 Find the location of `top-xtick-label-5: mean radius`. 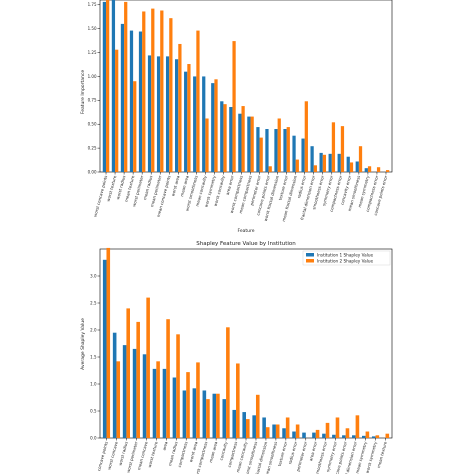

top-xtick-label-5: mean radius is located at coordinates (147, 187).